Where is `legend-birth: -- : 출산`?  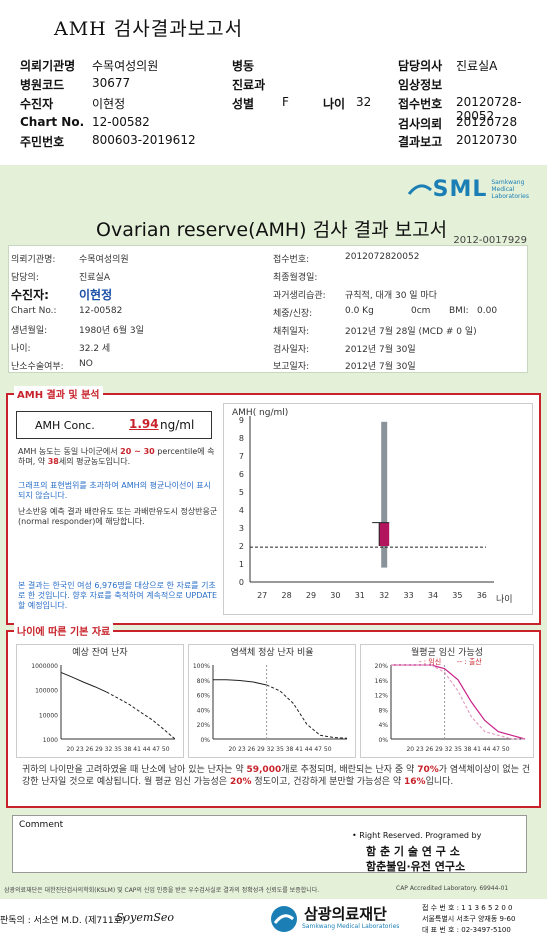 legend-birth: -- : 출산 is located at coordinates (469, 661).